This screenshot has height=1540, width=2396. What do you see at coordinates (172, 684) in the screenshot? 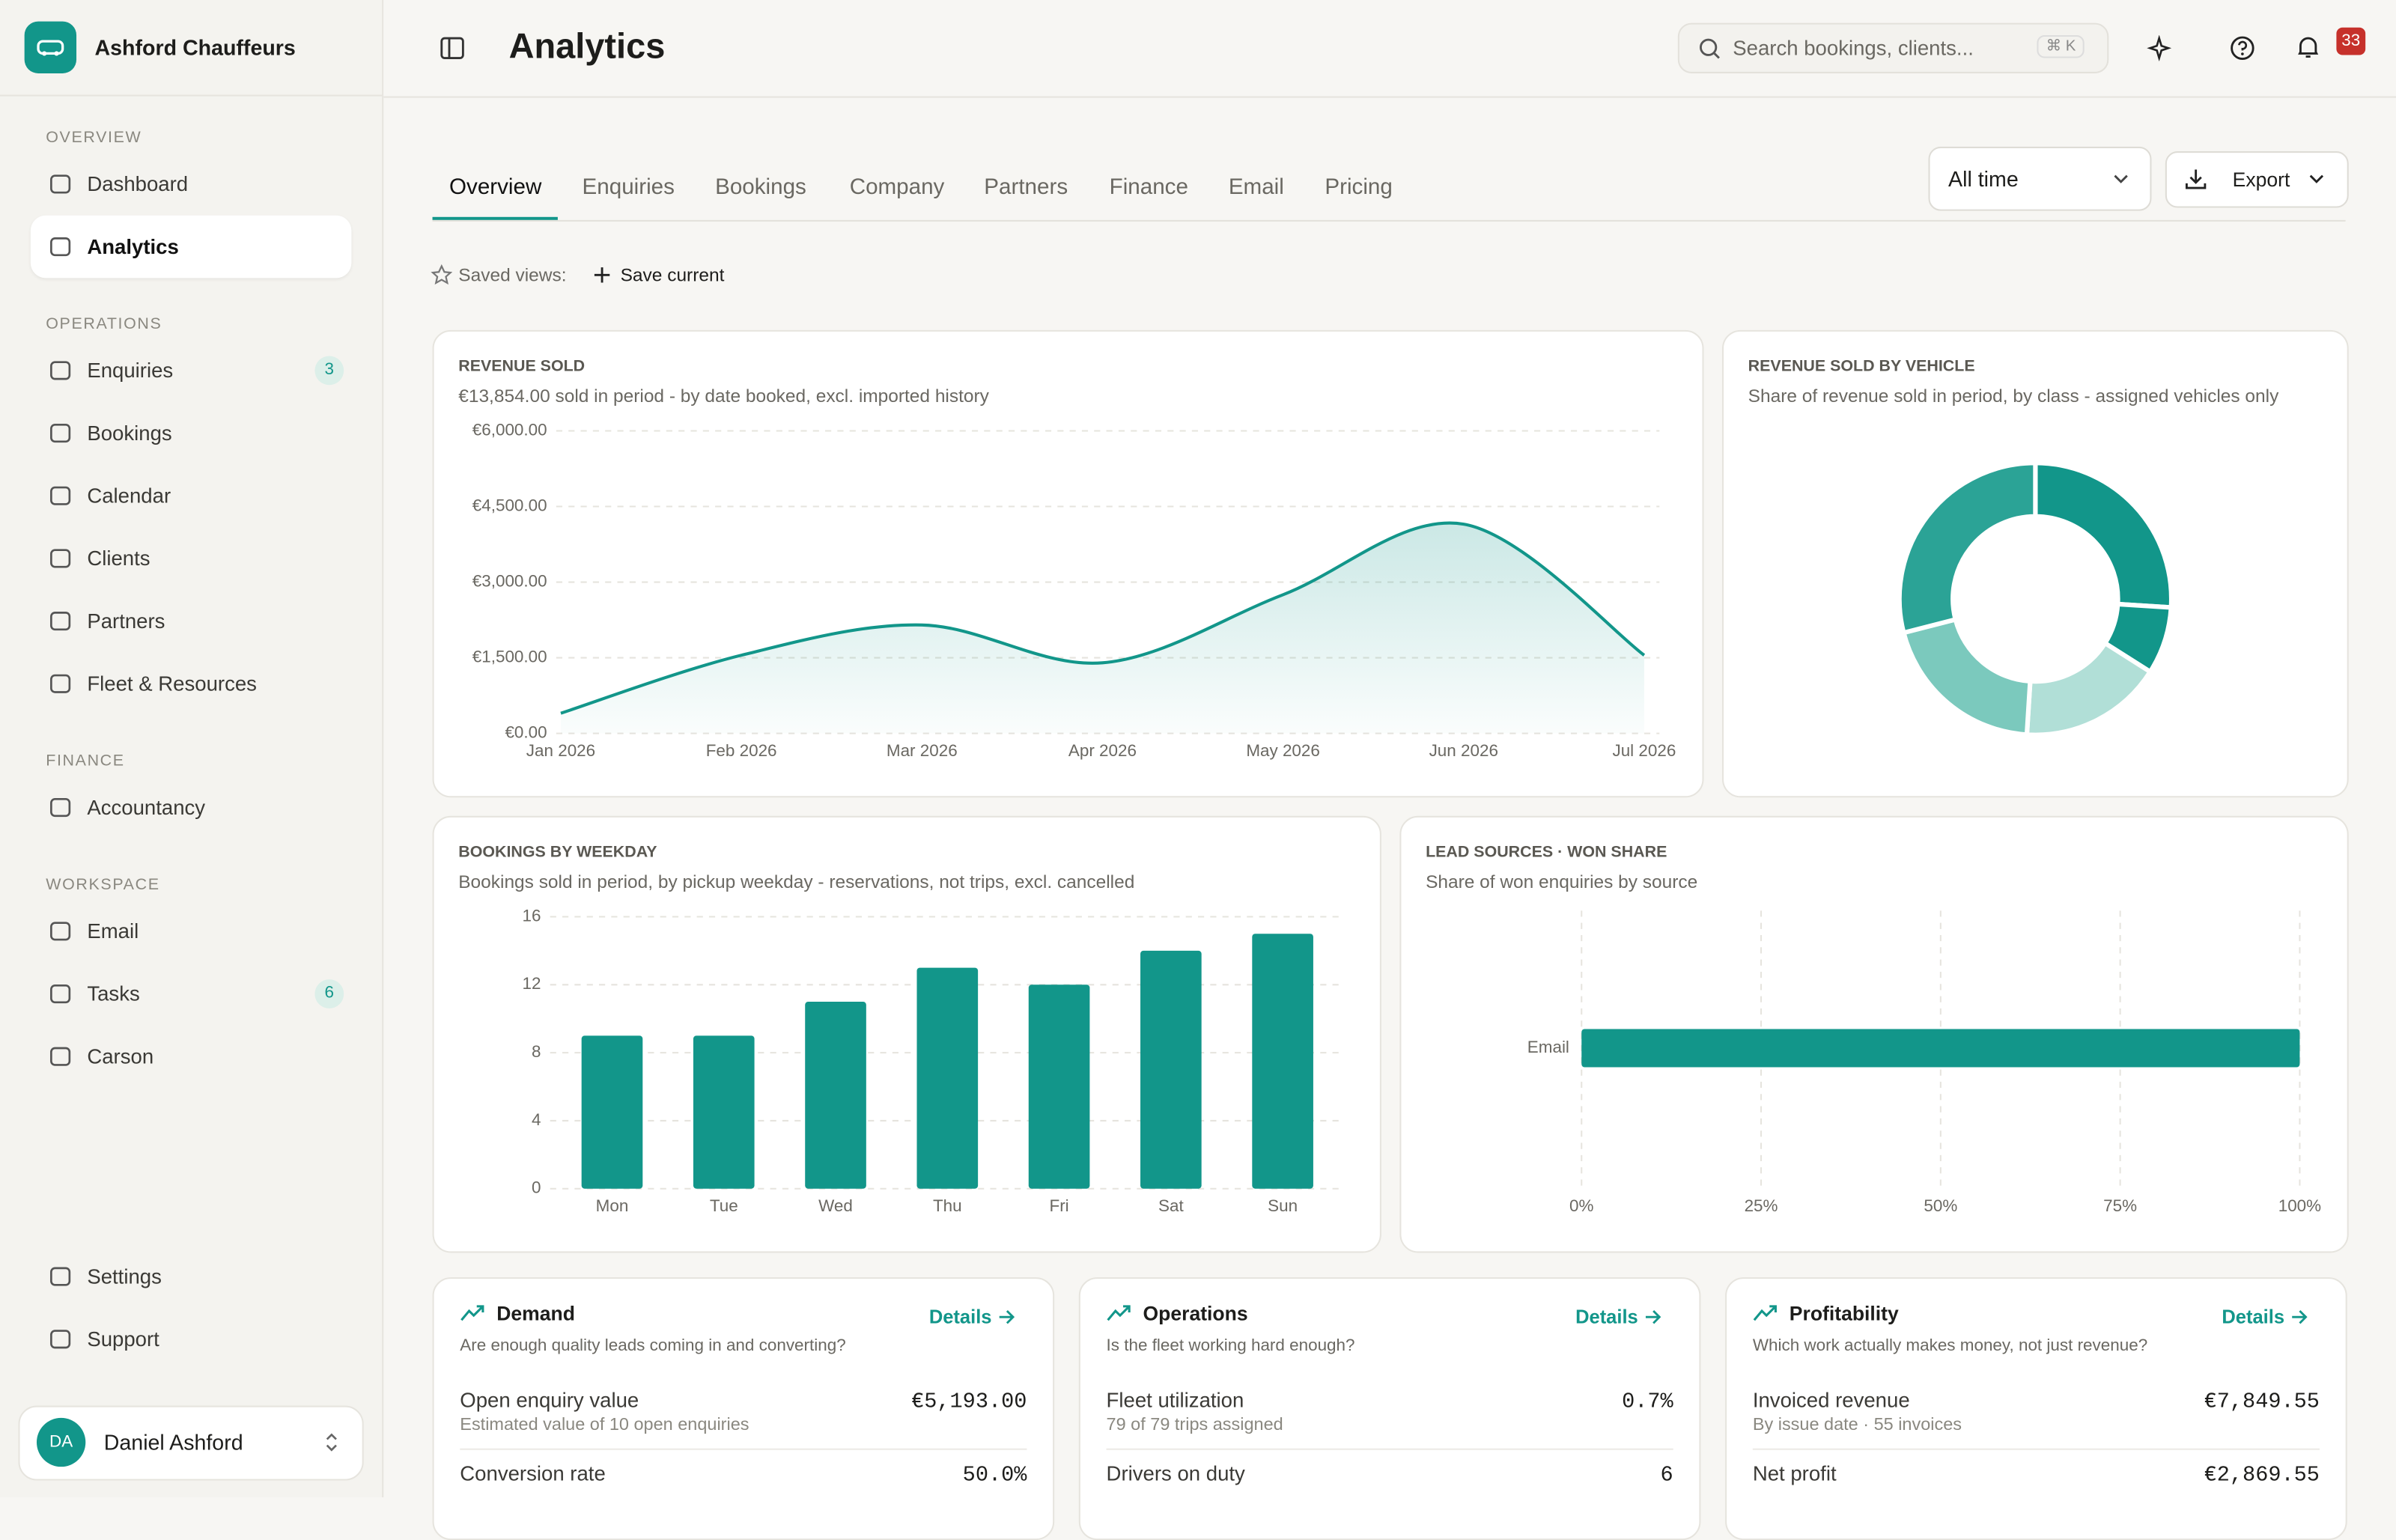
I see `nav-label: Fleet & Resources` at bounding box center [172, 684].